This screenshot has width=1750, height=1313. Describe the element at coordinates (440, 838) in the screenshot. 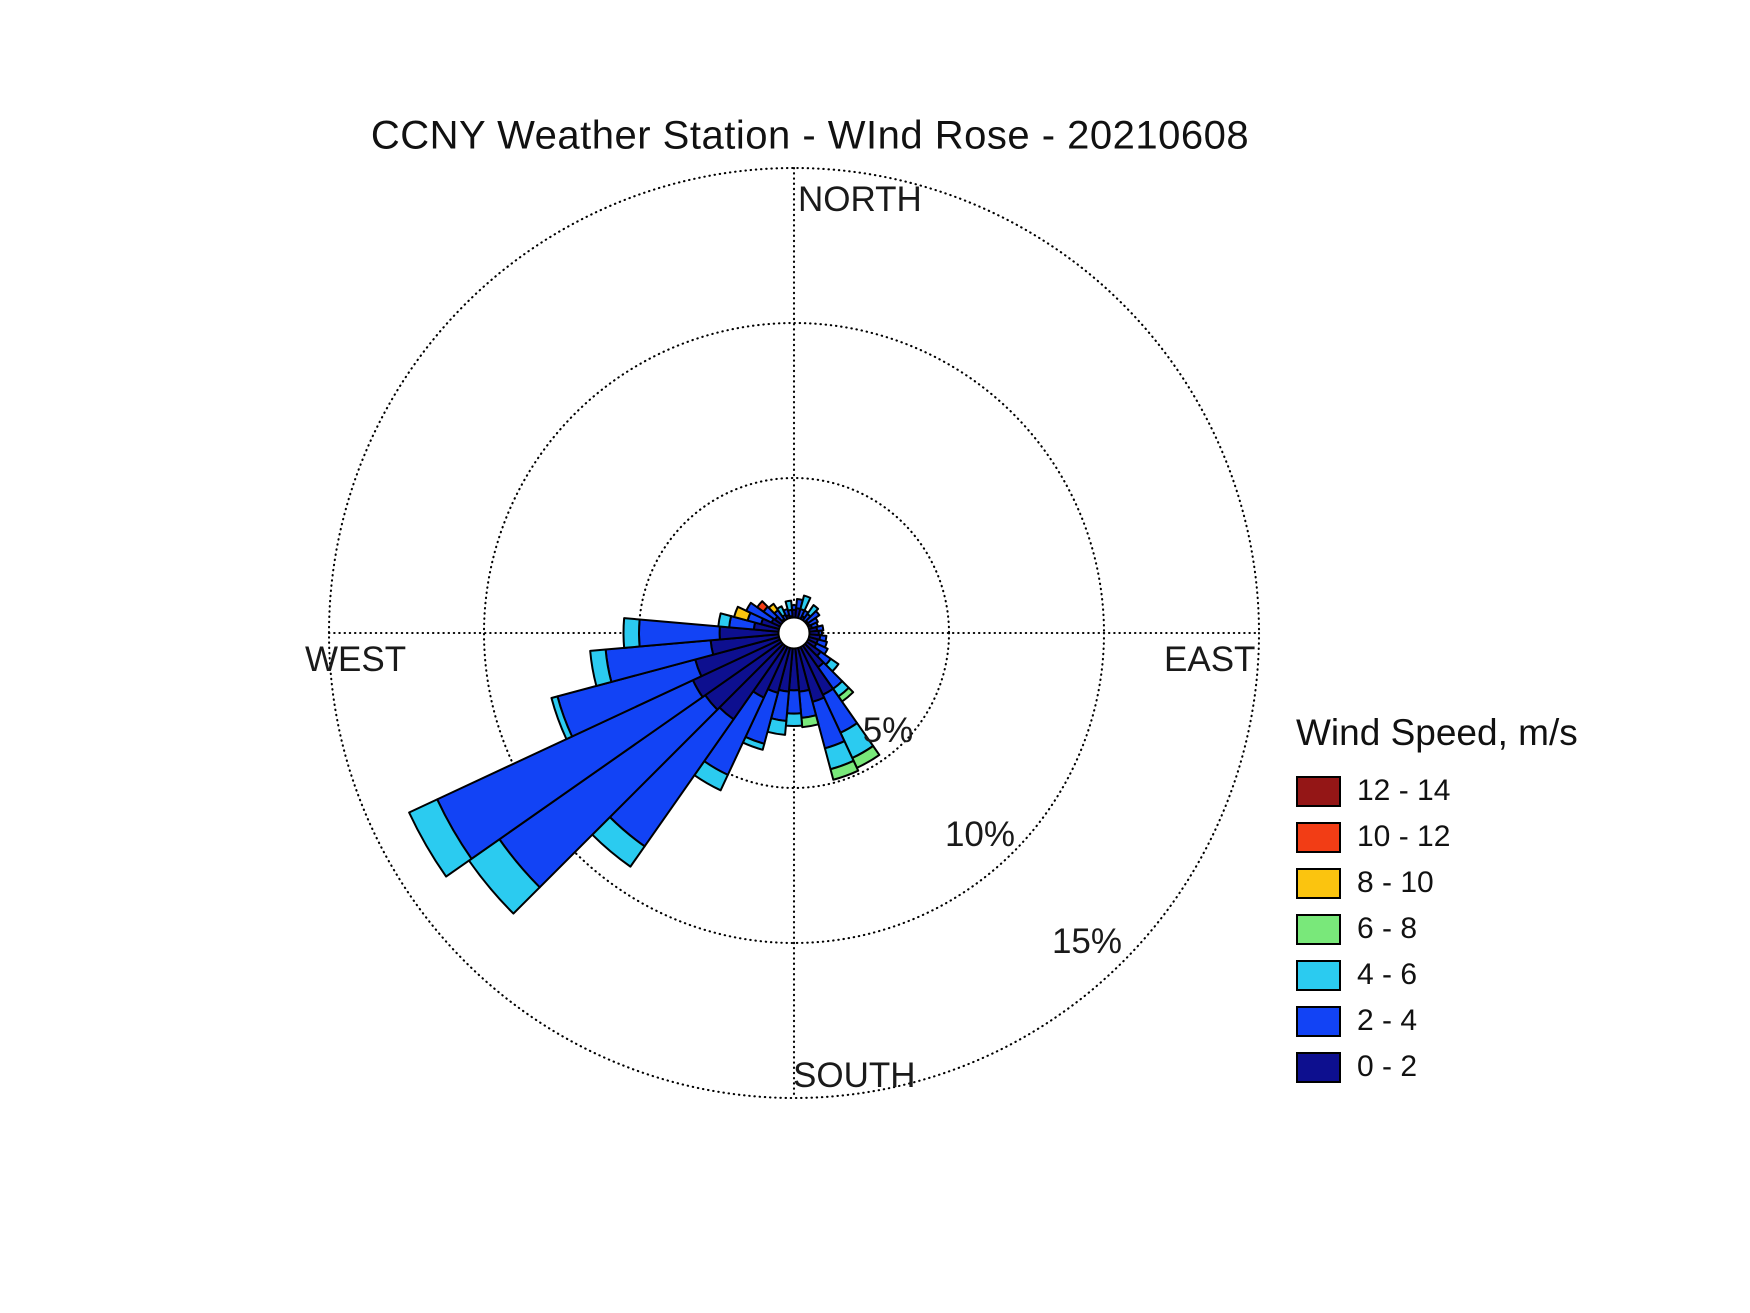

I see `petal-segment-dir240-bin2` at that location.